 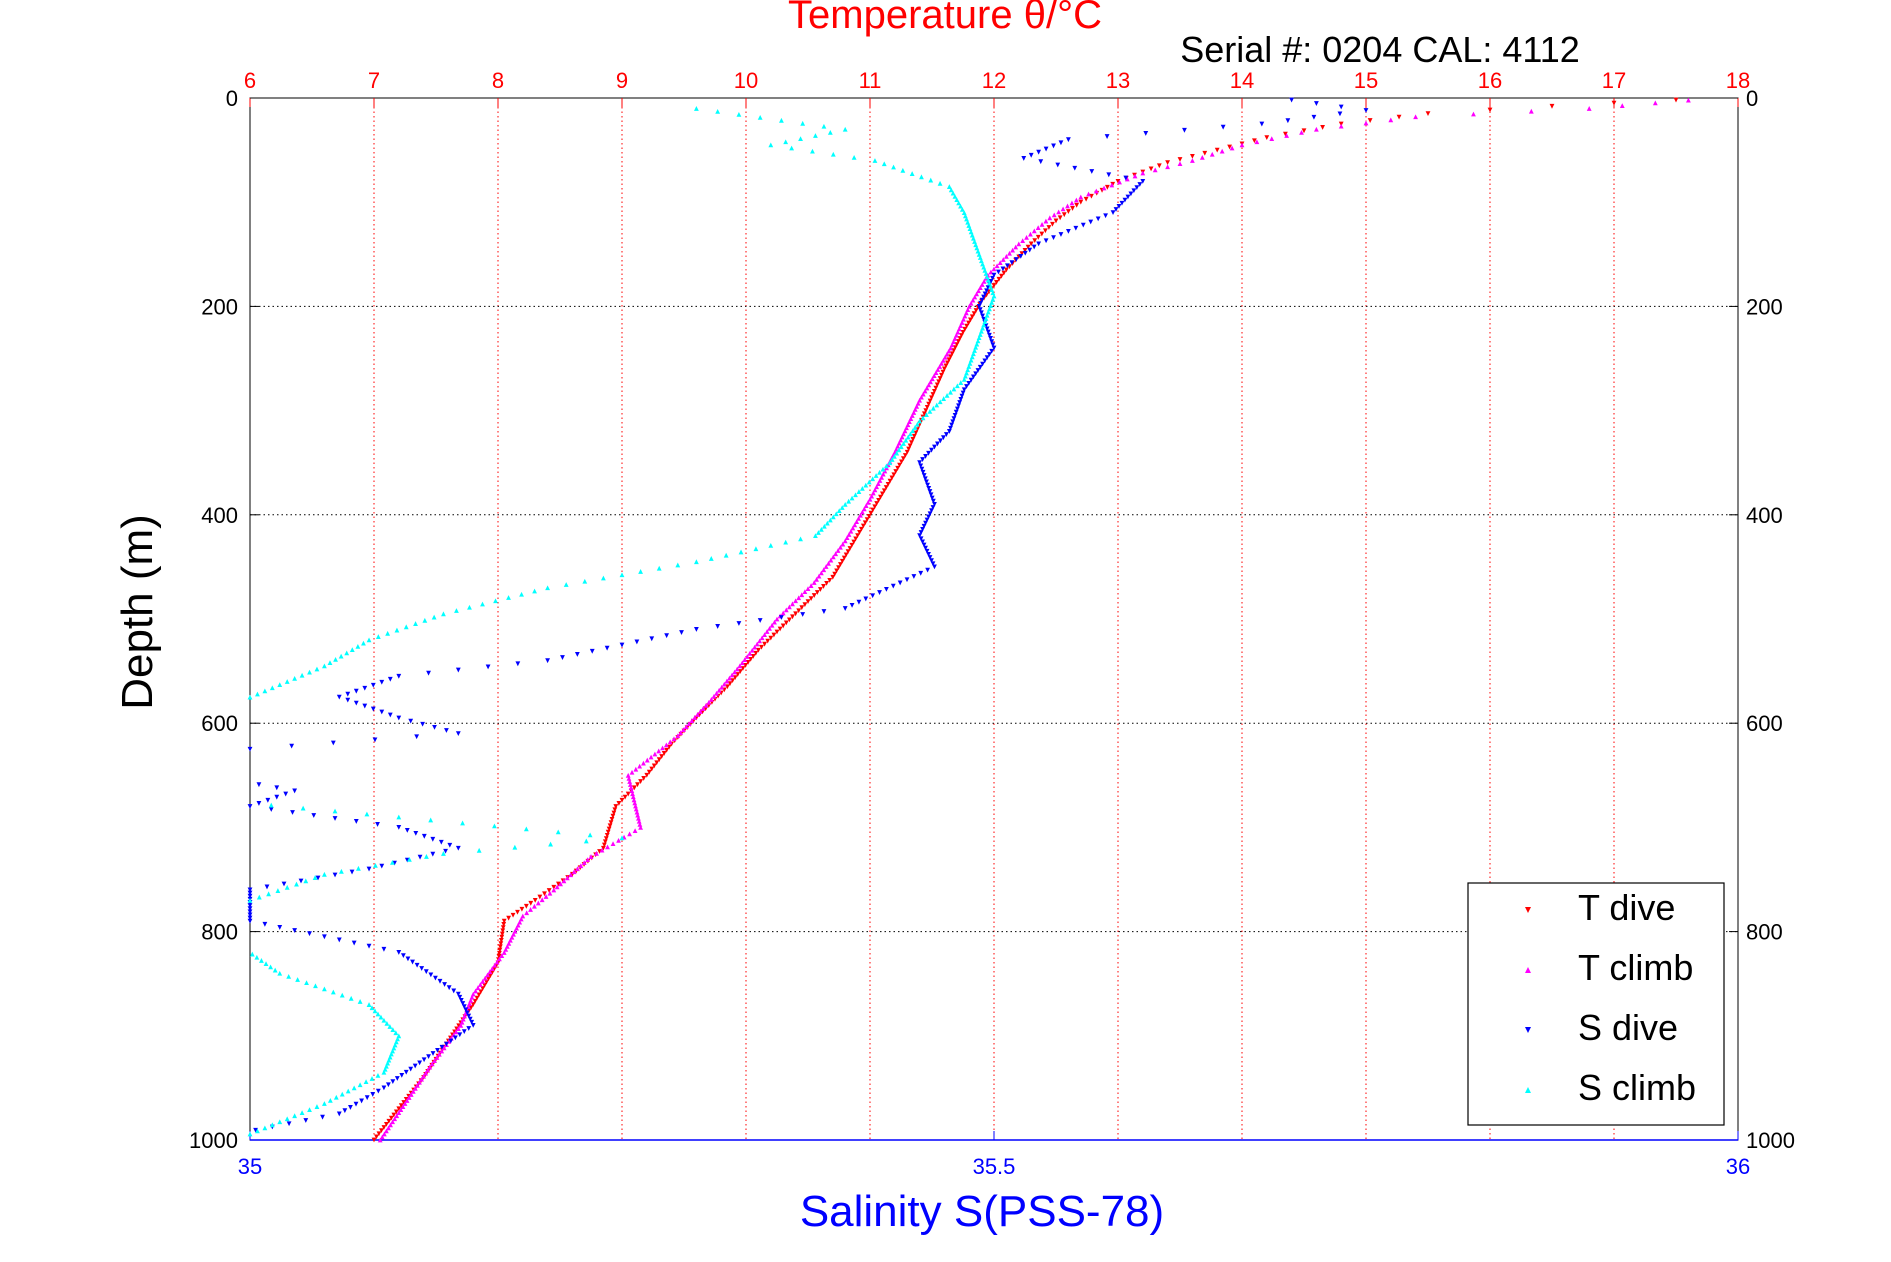 I want to click on legend-marker, so click(x=1528, y=910).